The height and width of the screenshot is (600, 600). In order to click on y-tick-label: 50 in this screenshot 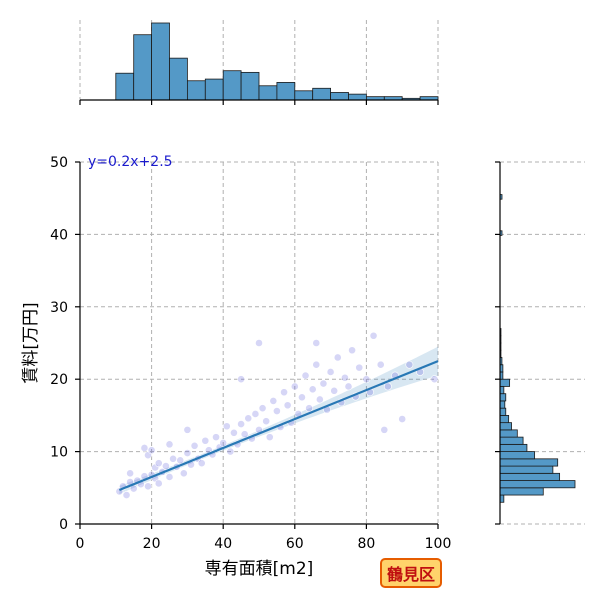, I will do `click(59, 163)`.